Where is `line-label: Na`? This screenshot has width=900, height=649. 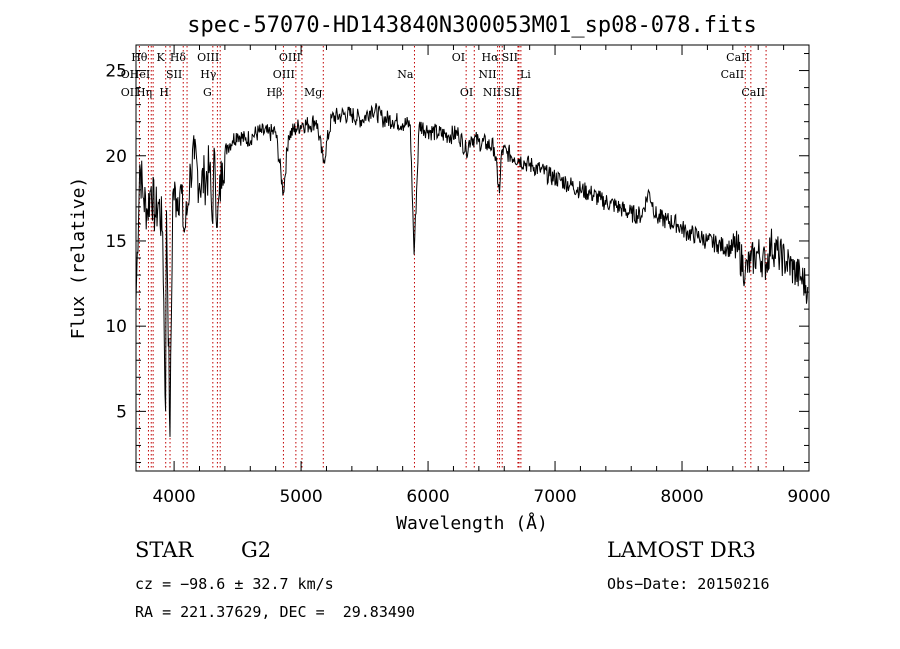
line-label: Na is located at coordinates (405, 74).